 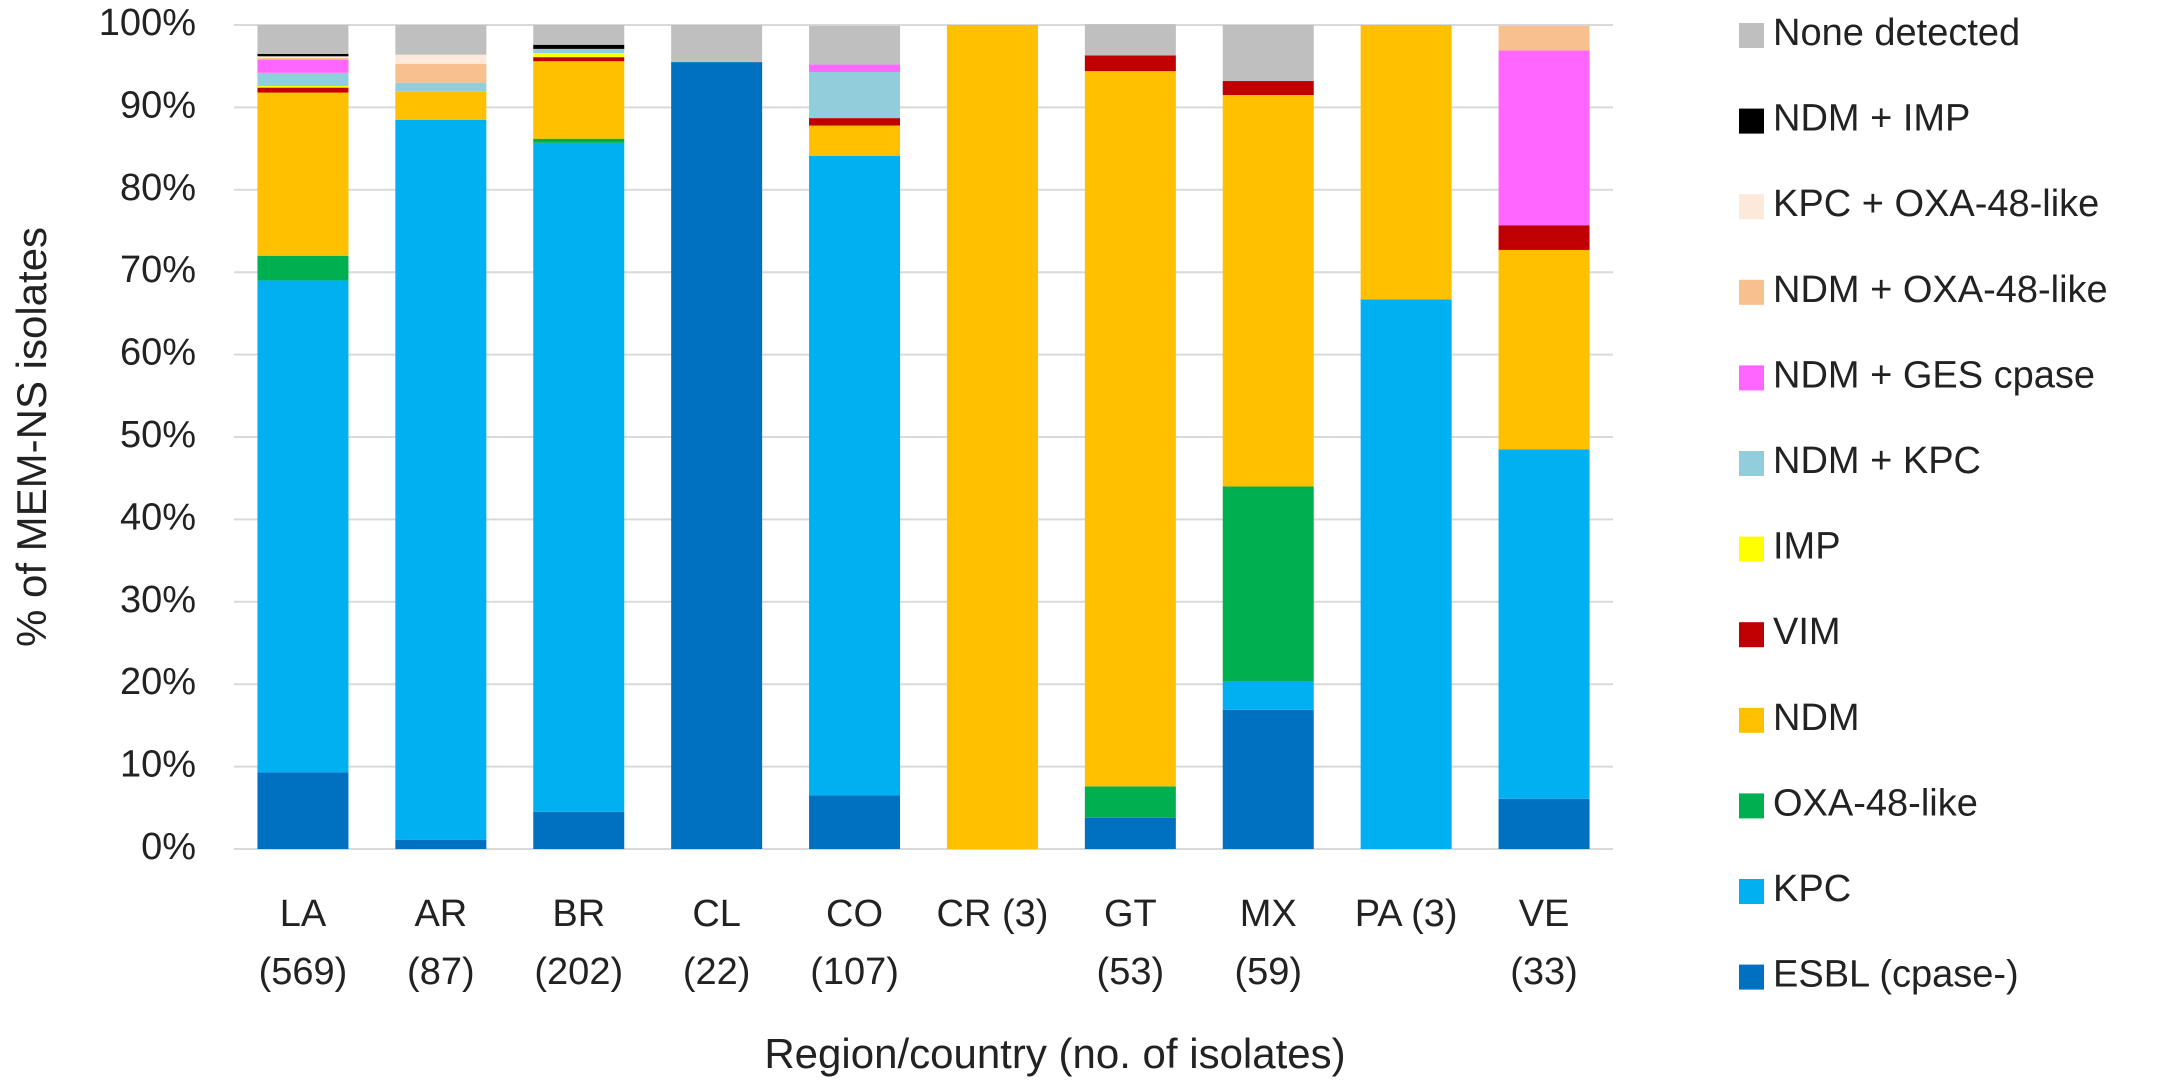 What do you see at coordinates (441, 972) in the screenshot?
I see `x-tick-label: (87)` at bounding box center [441, 972].